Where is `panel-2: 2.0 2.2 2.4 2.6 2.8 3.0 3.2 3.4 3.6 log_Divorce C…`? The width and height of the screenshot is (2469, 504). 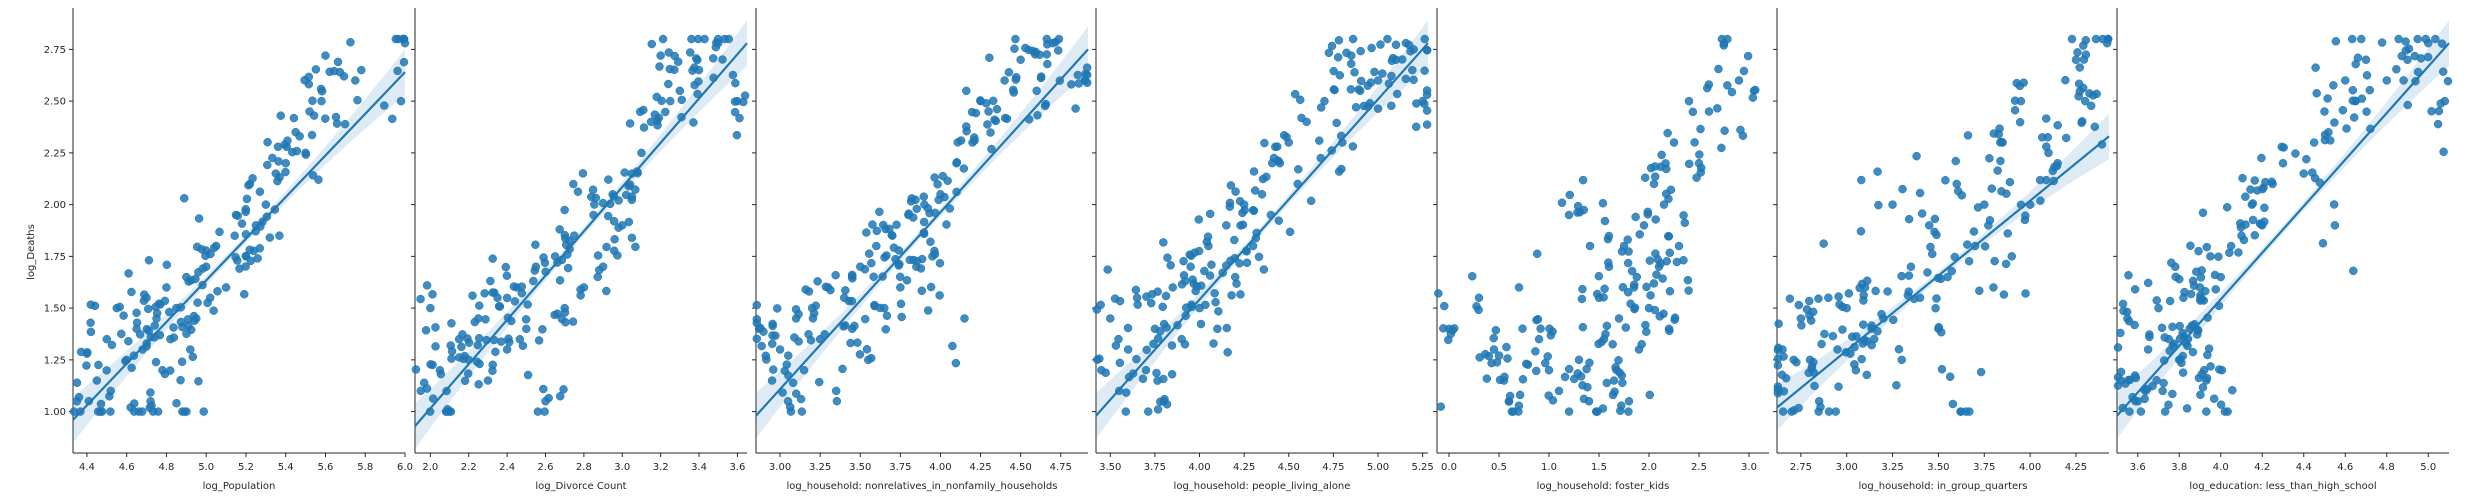
panel-2: 2.0 2.2 2.4 2.6 2.8 3.0 3.2 3.4 3.6 log_Divorce C… is located at coordinates (580, 250).